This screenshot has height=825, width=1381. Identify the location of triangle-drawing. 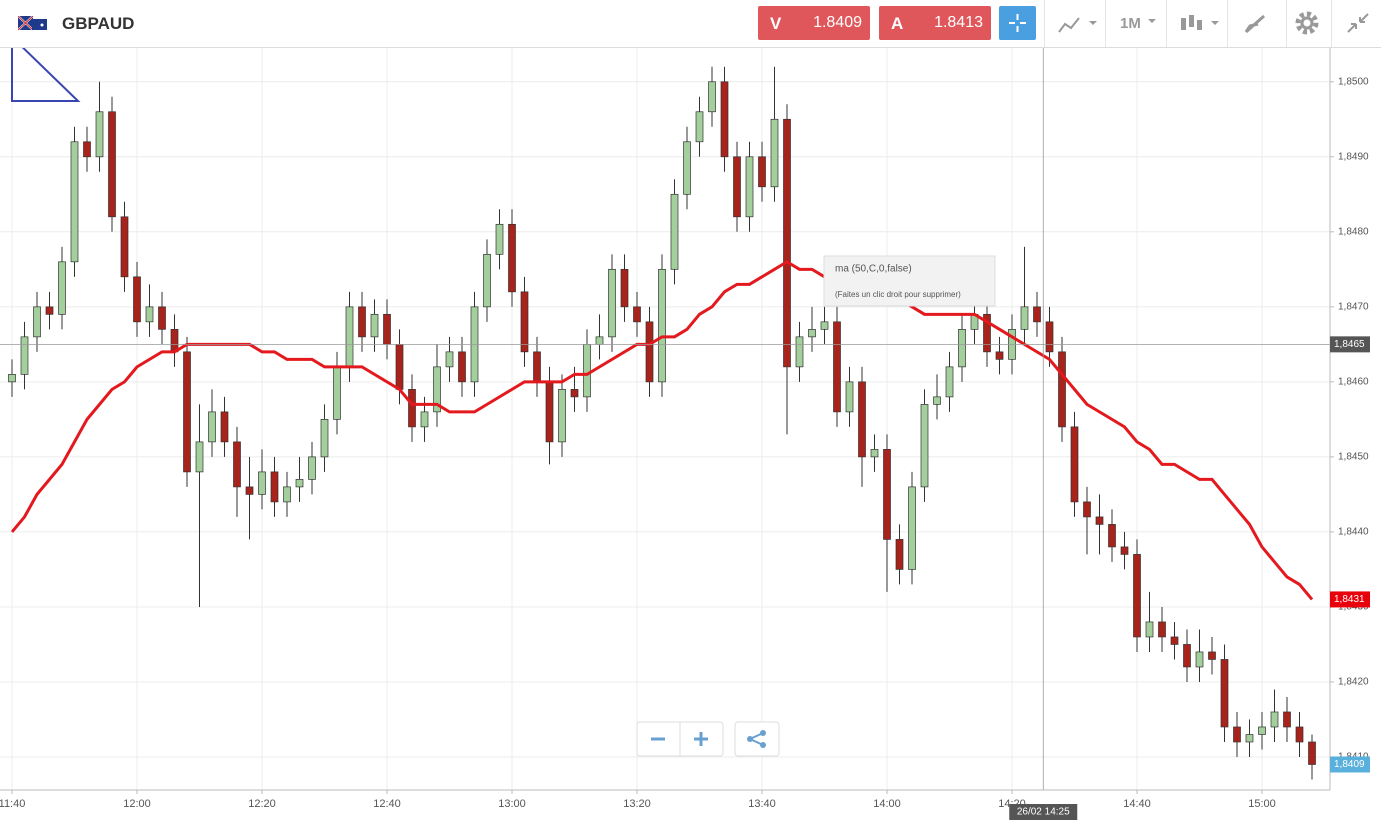
(46, 75).